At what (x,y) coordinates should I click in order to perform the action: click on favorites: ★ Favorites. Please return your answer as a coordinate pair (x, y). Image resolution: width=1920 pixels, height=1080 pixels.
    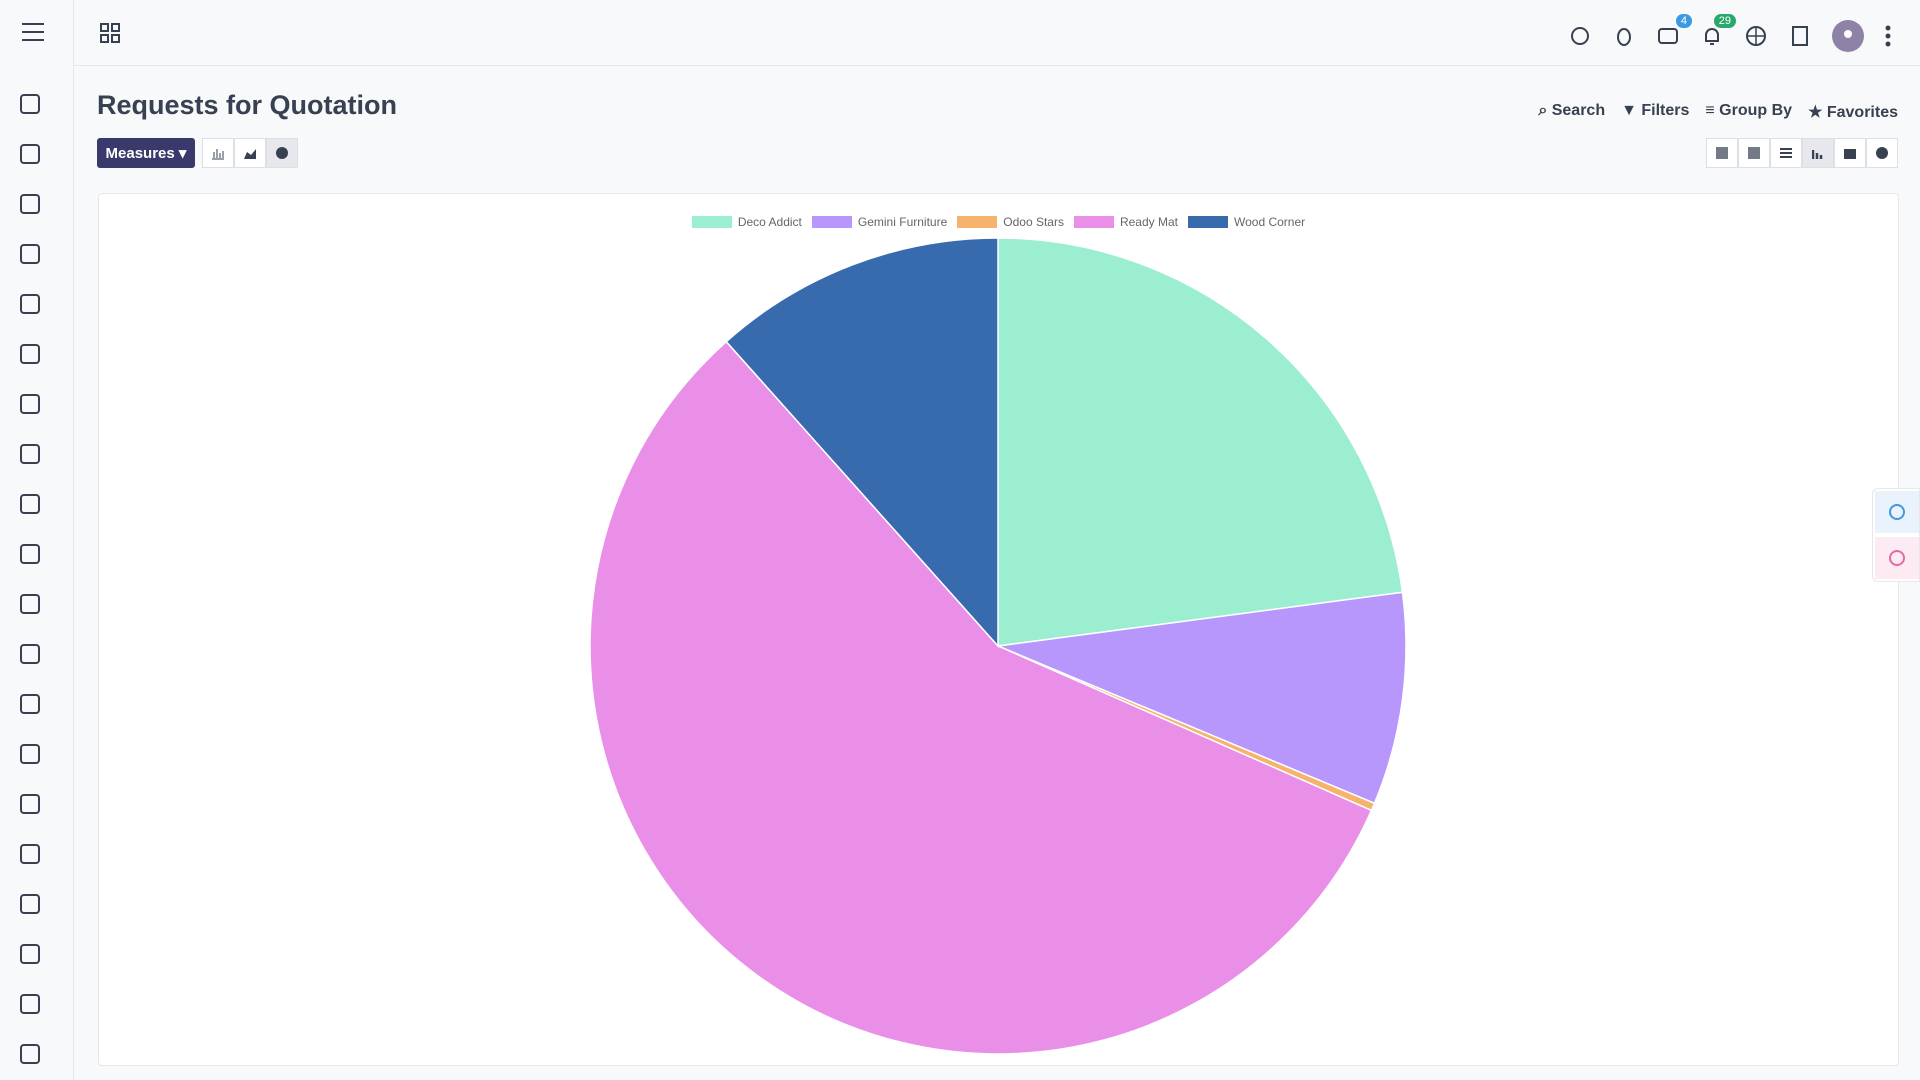
    Looking at the image, I should click on (1853, 112).